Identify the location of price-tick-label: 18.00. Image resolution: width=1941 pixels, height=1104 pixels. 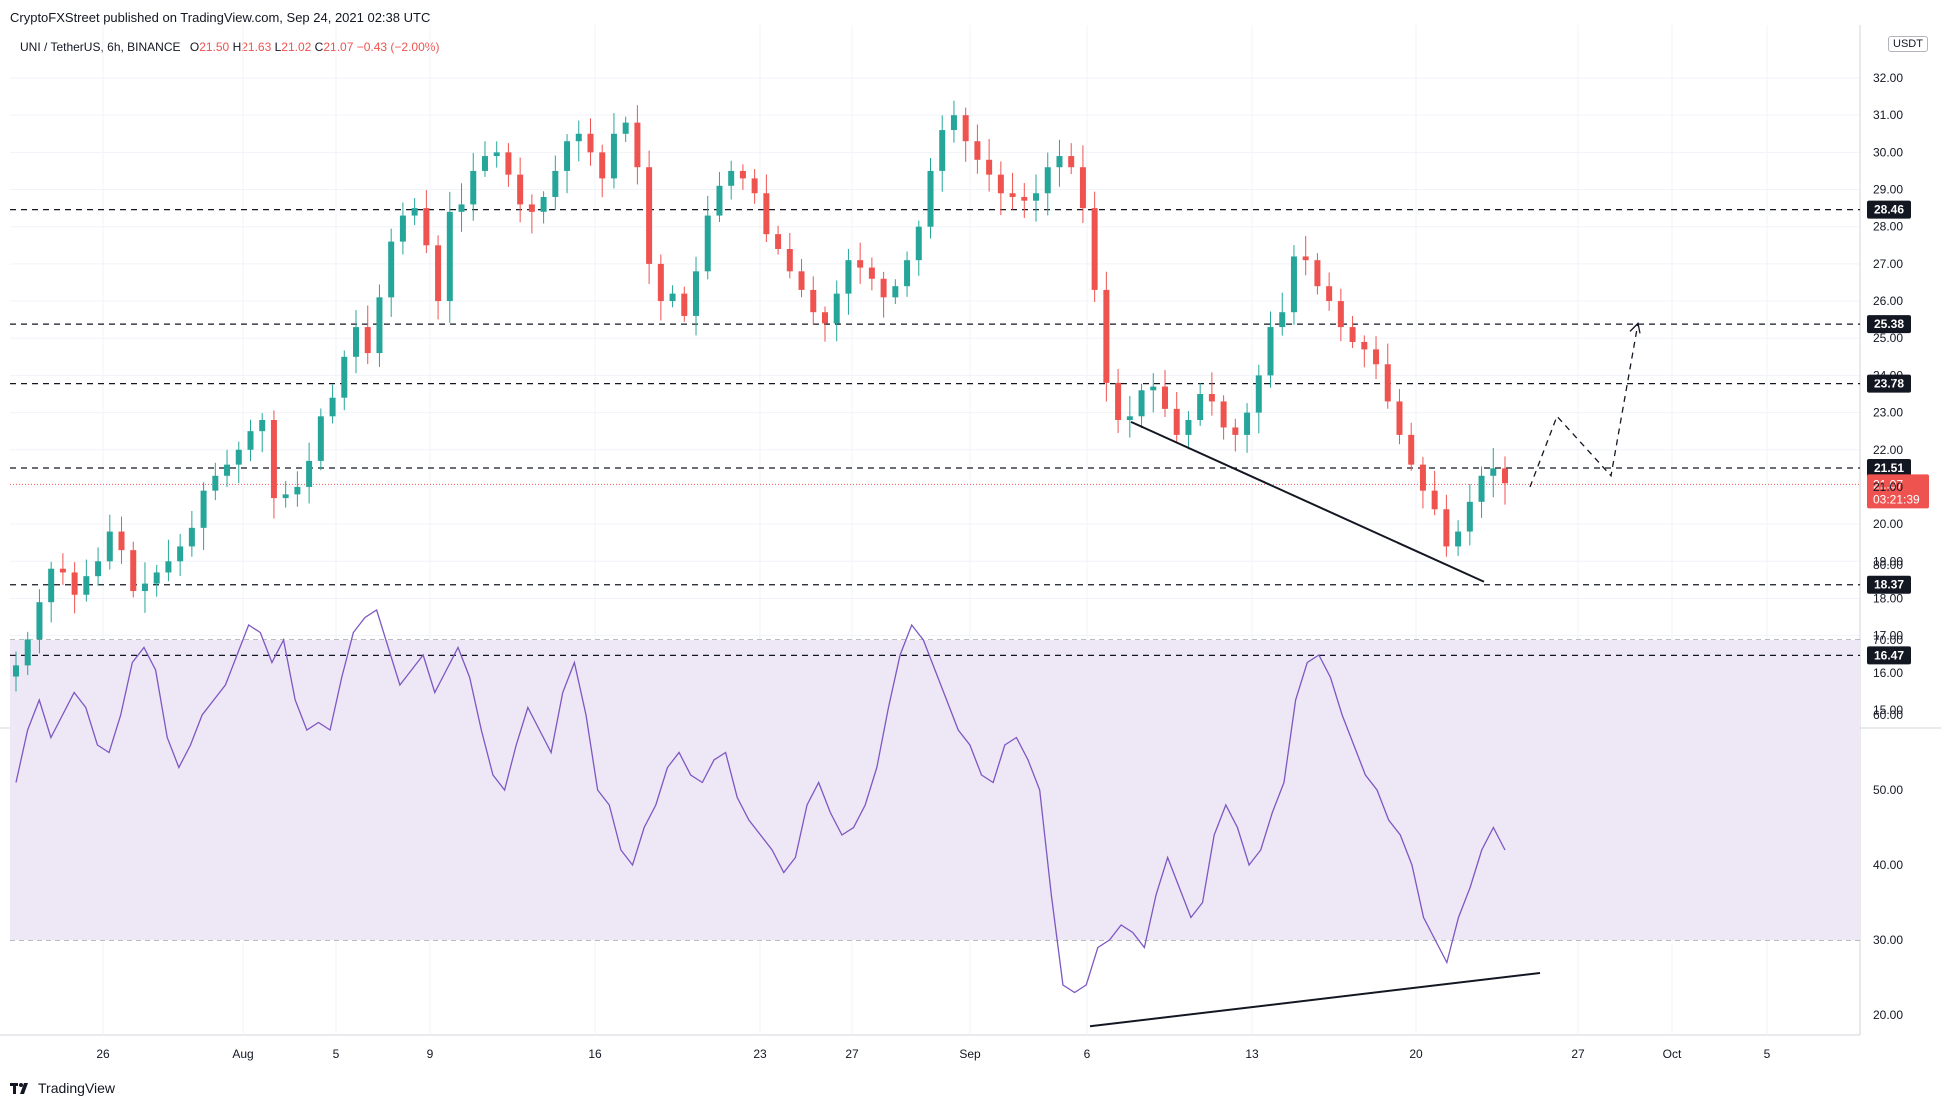
(1888, 598).